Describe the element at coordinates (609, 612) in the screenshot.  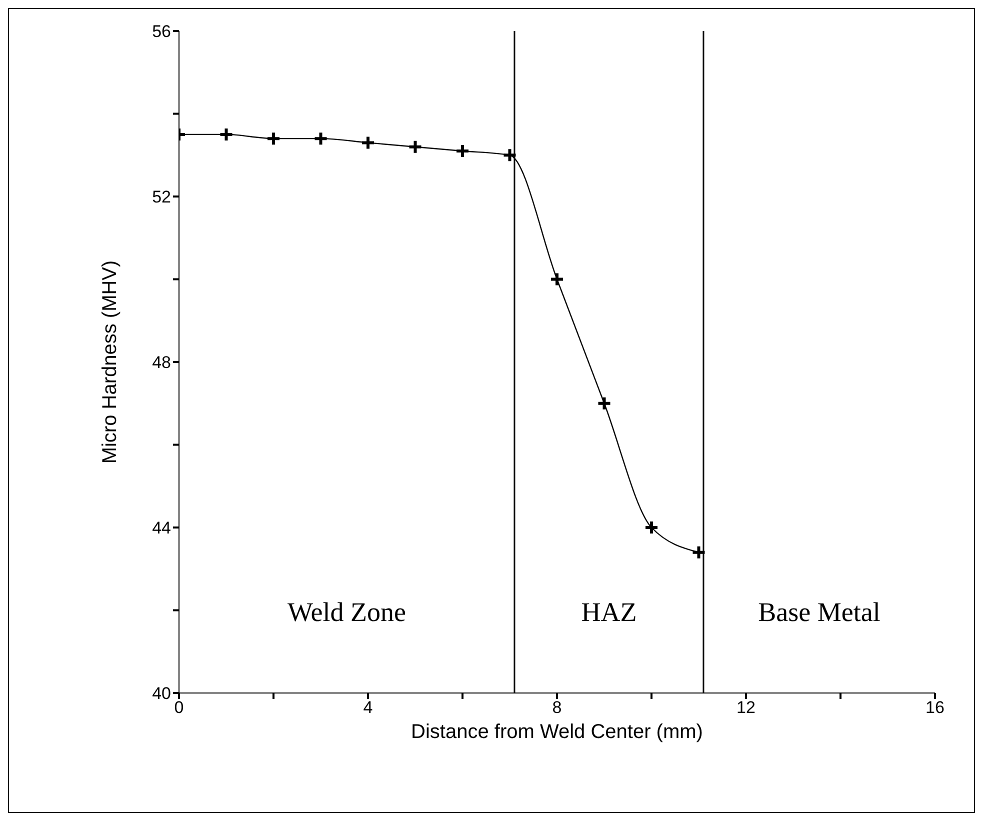
I see `annotation: HAZ` at that location.